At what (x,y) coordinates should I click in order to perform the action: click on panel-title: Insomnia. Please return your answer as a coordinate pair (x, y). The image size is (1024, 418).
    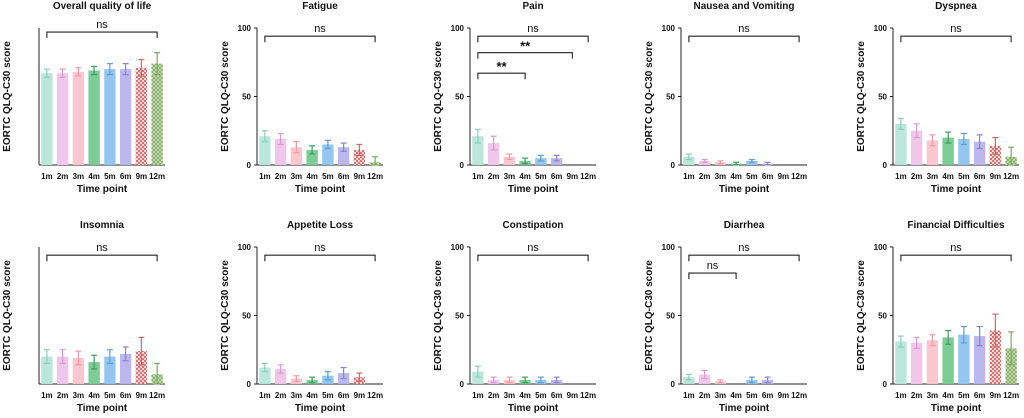
    Looking at the image, I should click on (102, 225).